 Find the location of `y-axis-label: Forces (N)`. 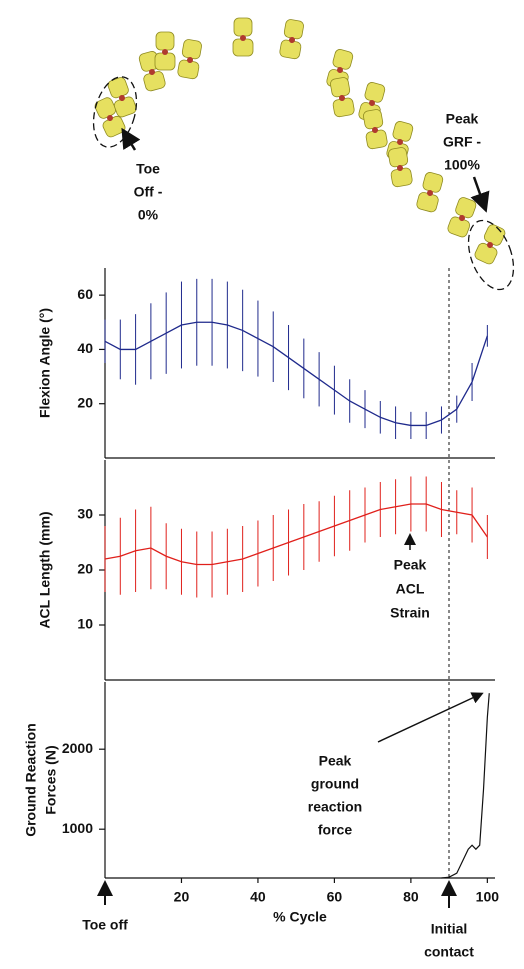

y-axis-label: Forces (N) is located at coordinates (51, 779).